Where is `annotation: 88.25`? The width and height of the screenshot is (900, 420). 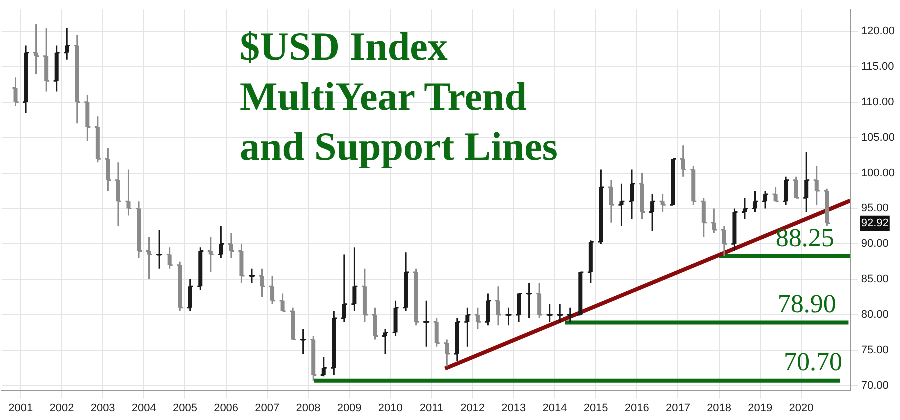 annotation: 88.25 is located at coordinates (805, 237).